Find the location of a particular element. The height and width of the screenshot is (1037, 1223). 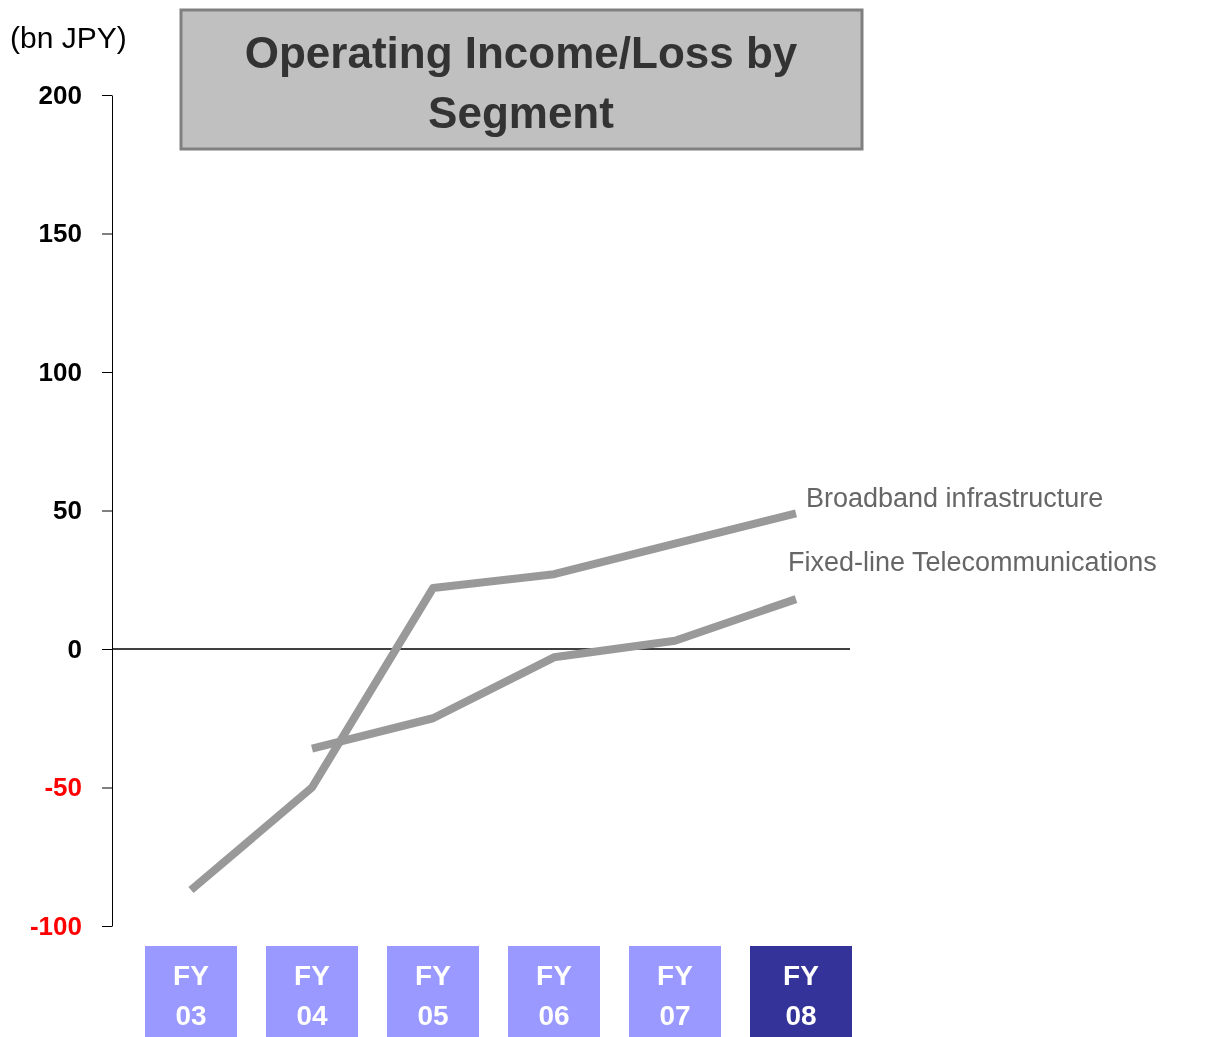

x-tick-label: FY 07 is located at coordinates (675, 995).